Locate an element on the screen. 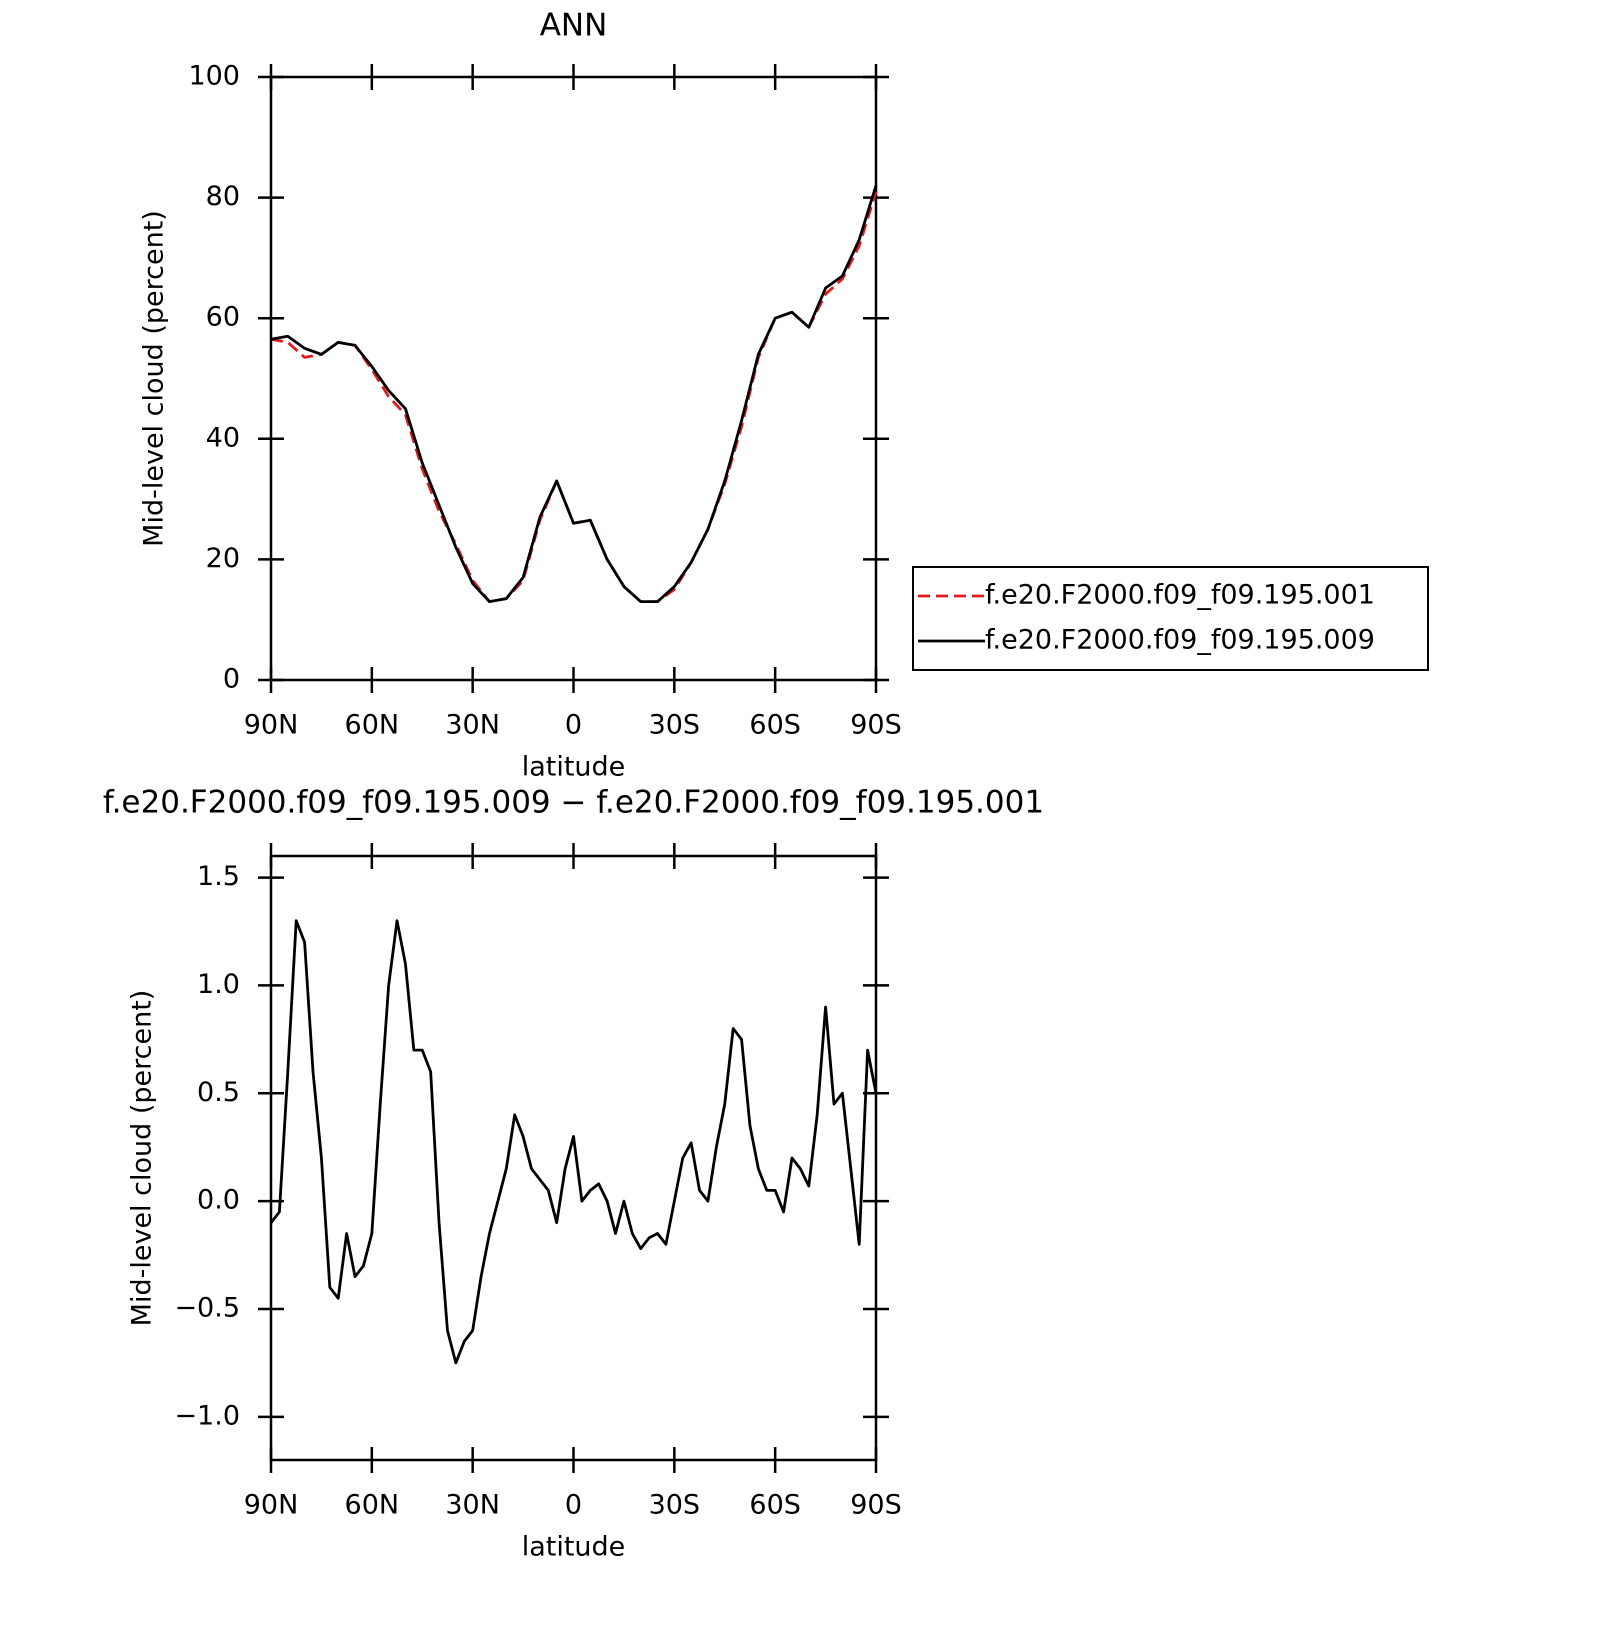 Image resolution: width=1597 pixels, height=1635 pixels. legend-box is located at coordinates (1170, 618).